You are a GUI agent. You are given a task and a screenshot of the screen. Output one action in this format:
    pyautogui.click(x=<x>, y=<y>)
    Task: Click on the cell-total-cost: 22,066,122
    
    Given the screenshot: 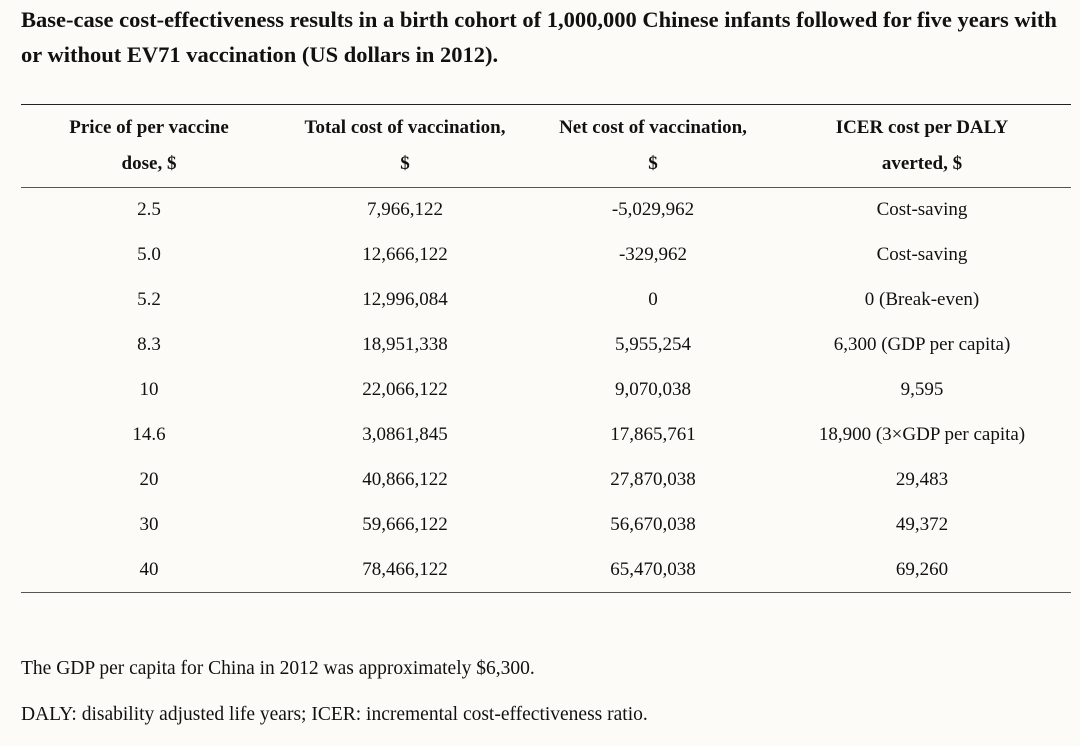 What is the action you would take?
    pyautogui.click(x=405, y=389)
    